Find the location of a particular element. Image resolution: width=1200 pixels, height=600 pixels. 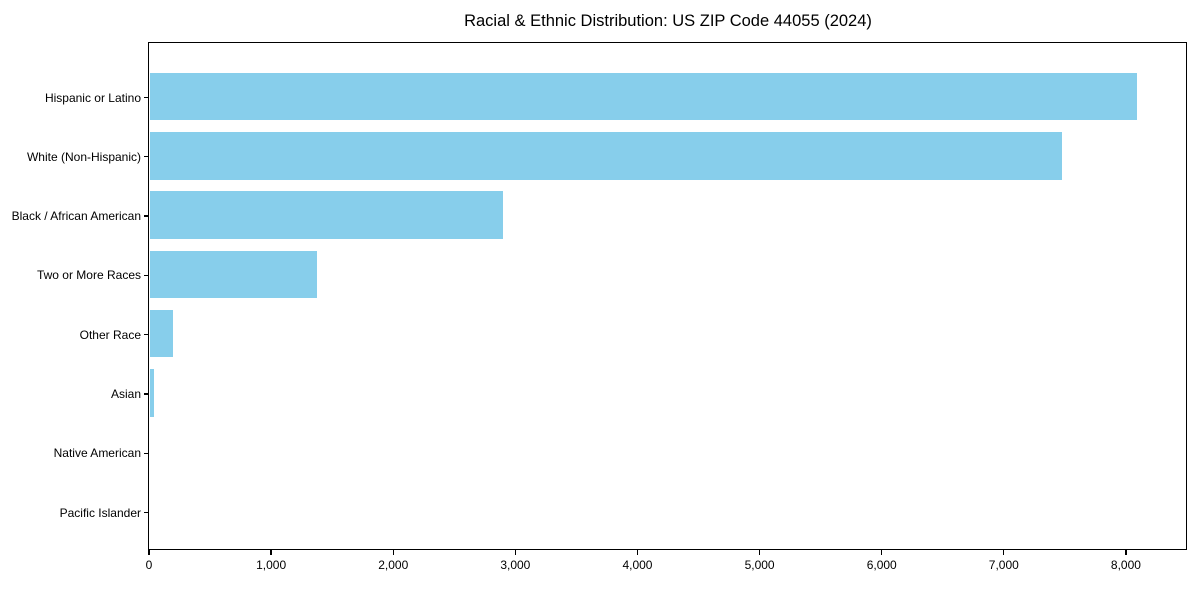

x-tick-label: 6,000 is located at coordinates (881, 565).